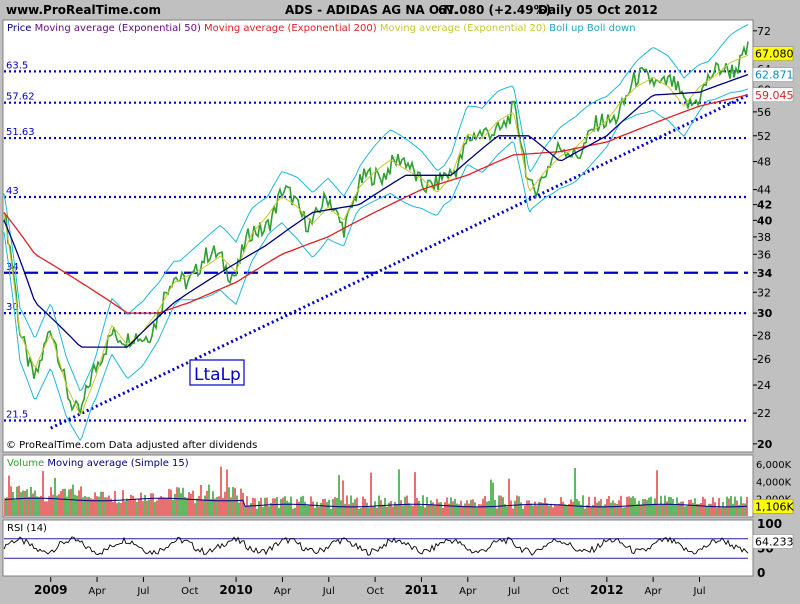 Image resolution: width=800 pixels, height=604 pixels. Describe the element at coordinates (25, 463) in the screenshot. I see `legend-entry: Volume` at that location.